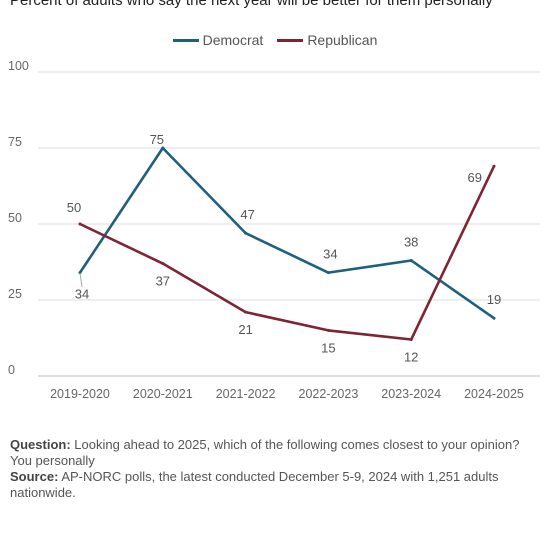 The image size is (550, 550). I want to click on legend-label-democrat: Democrat, so click(233, 40).